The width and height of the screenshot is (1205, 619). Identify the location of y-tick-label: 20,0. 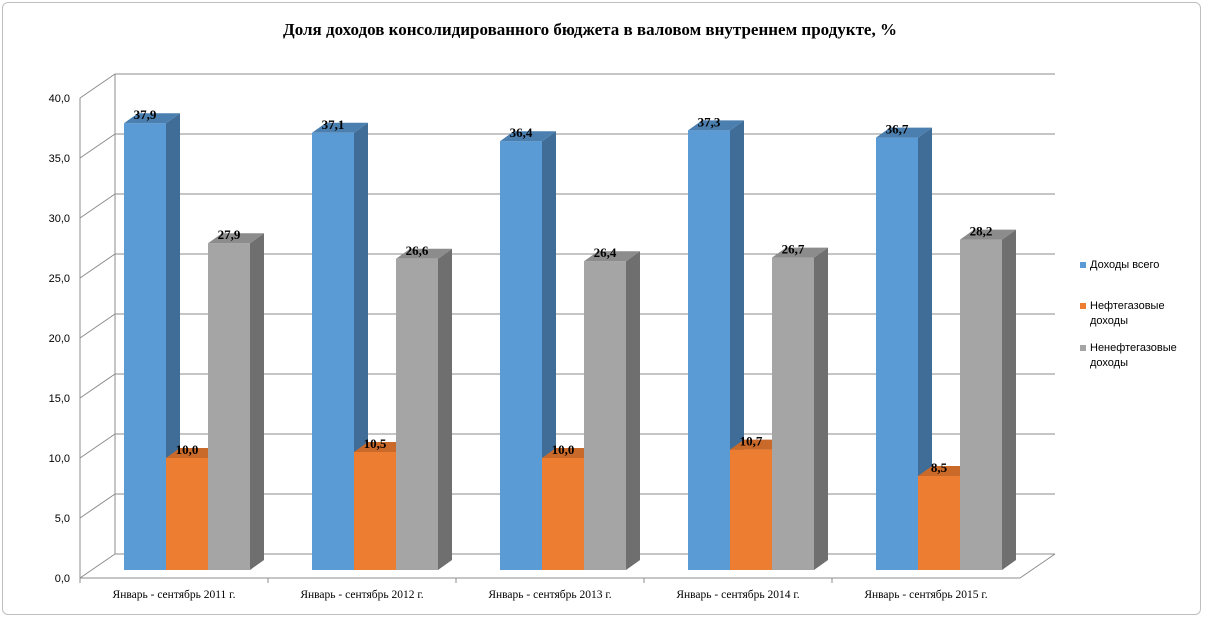
(59, 339).